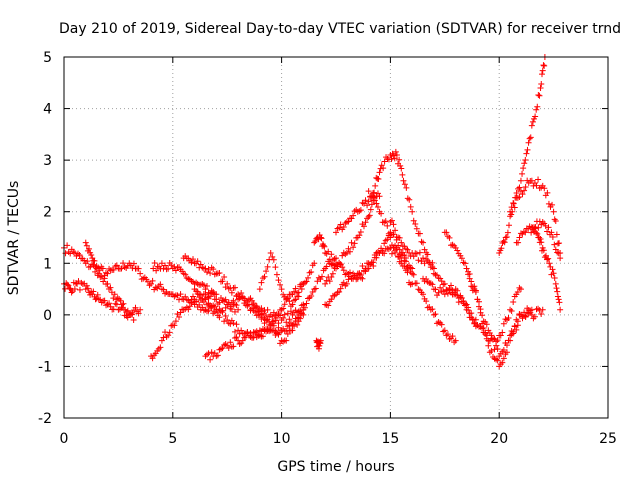 Image resolution: width=640 pixels, height=480 pixels. Describe the element at coordinates (335, 467) in the screenshot. I see `x-axis-label: GPS time / hours` at that location.